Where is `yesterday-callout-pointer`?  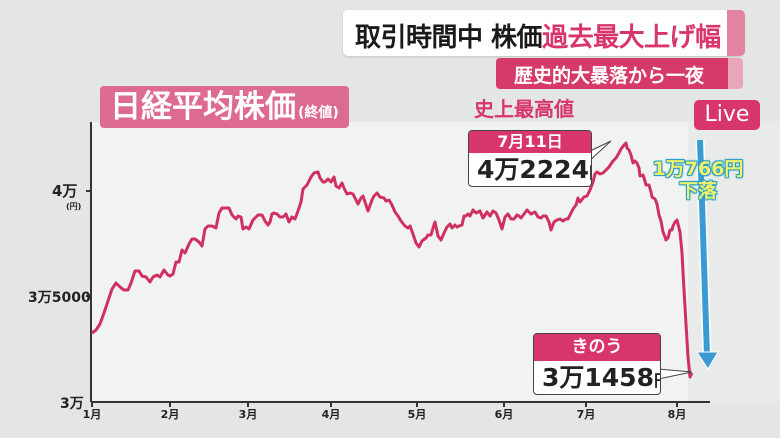
yesterday-callout-pointer is located at coordinates (675, 374).